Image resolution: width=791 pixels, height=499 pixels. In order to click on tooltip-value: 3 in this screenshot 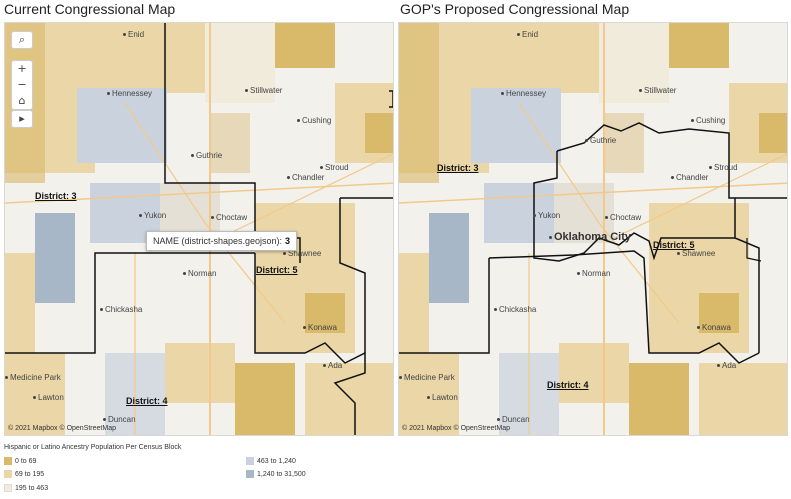, I will do `click(288, 241)`.